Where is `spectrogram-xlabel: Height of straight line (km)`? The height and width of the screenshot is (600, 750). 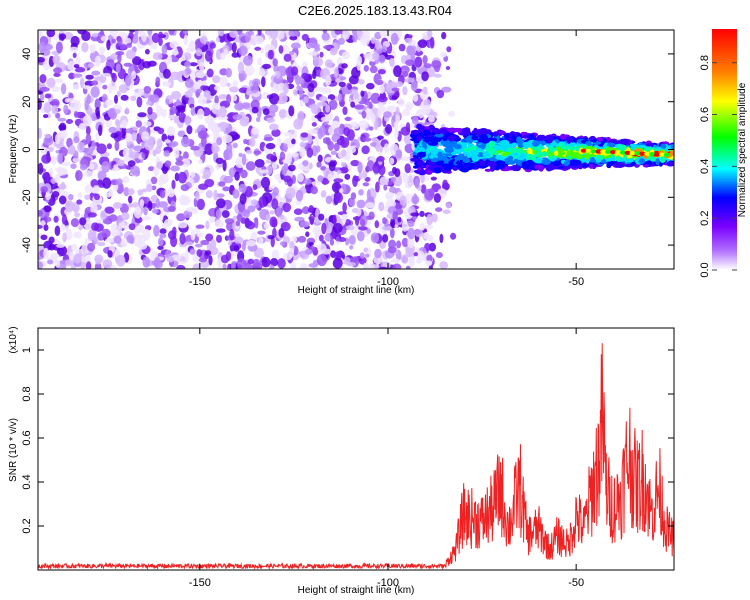 spectrogram-xlabel: Height of straight line (km) is located at coordinates (356, 290).